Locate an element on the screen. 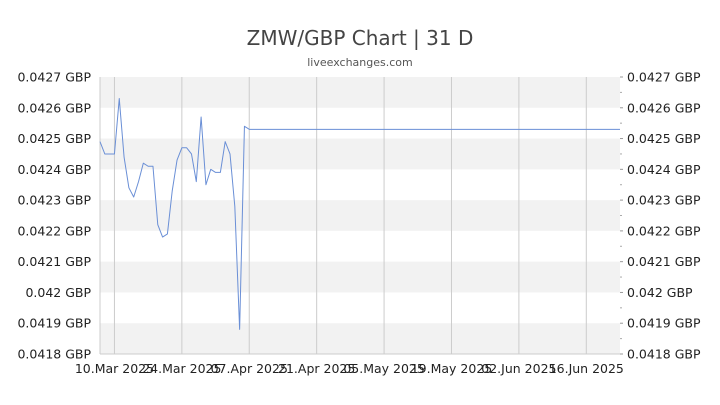  y-tick-label-right: 0.0426 GBP is located at coordinates (664, 107).